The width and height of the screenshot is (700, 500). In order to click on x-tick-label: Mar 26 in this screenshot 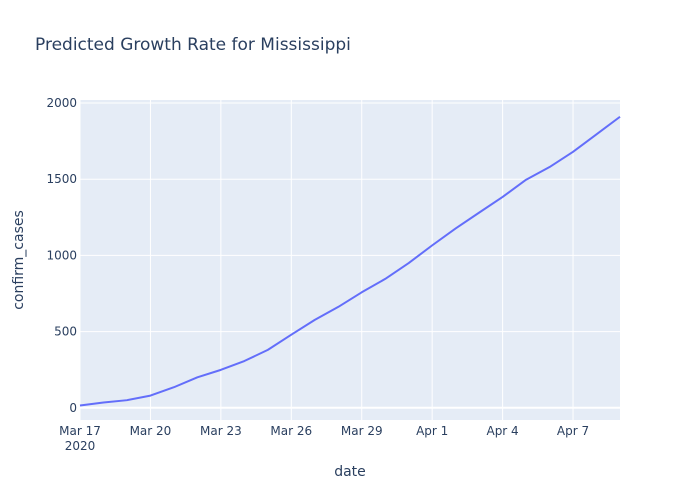, I will do `click(291, 431)`.